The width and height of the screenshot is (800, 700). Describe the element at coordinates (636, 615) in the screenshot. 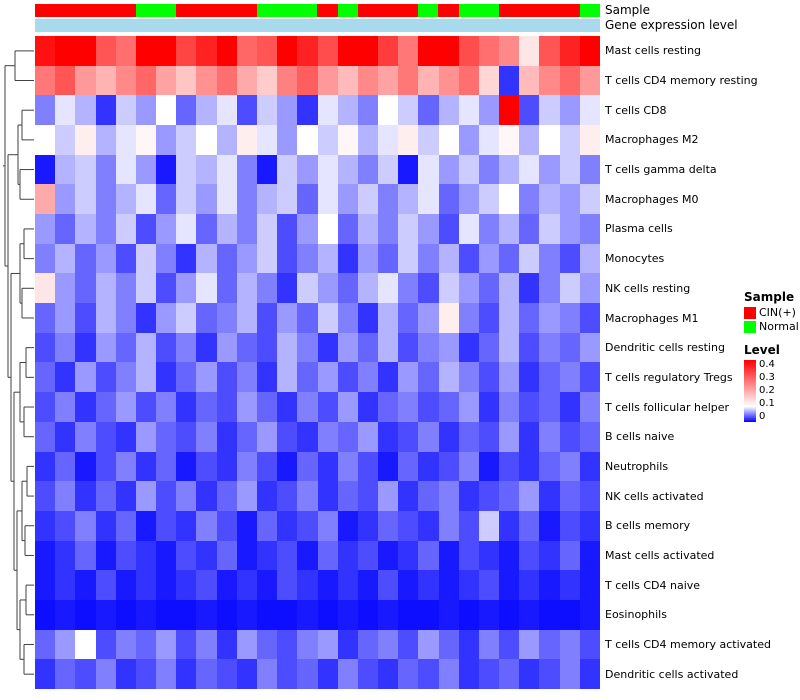

I see `row-label: Eosinophils` at that location.